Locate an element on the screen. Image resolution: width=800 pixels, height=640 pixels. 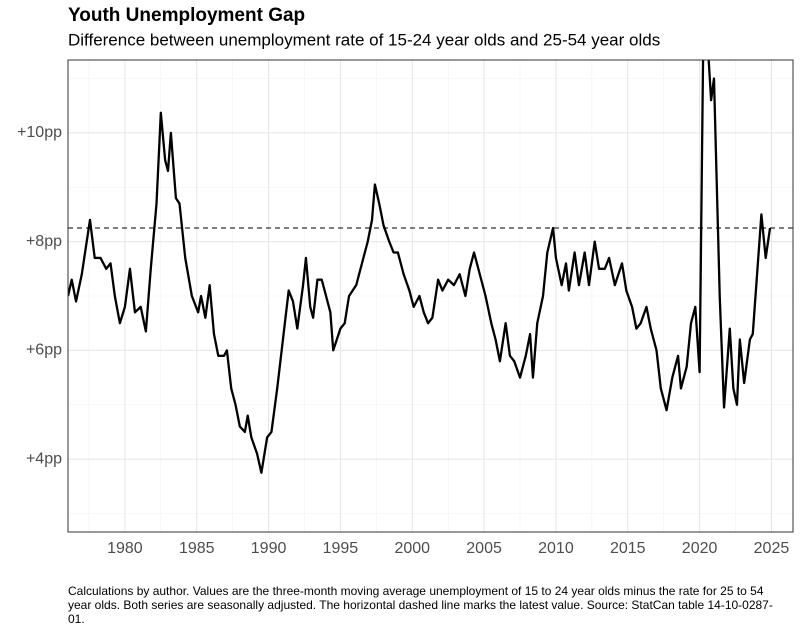
x-tick-label: 2025 is located at coordinates (772, 548).